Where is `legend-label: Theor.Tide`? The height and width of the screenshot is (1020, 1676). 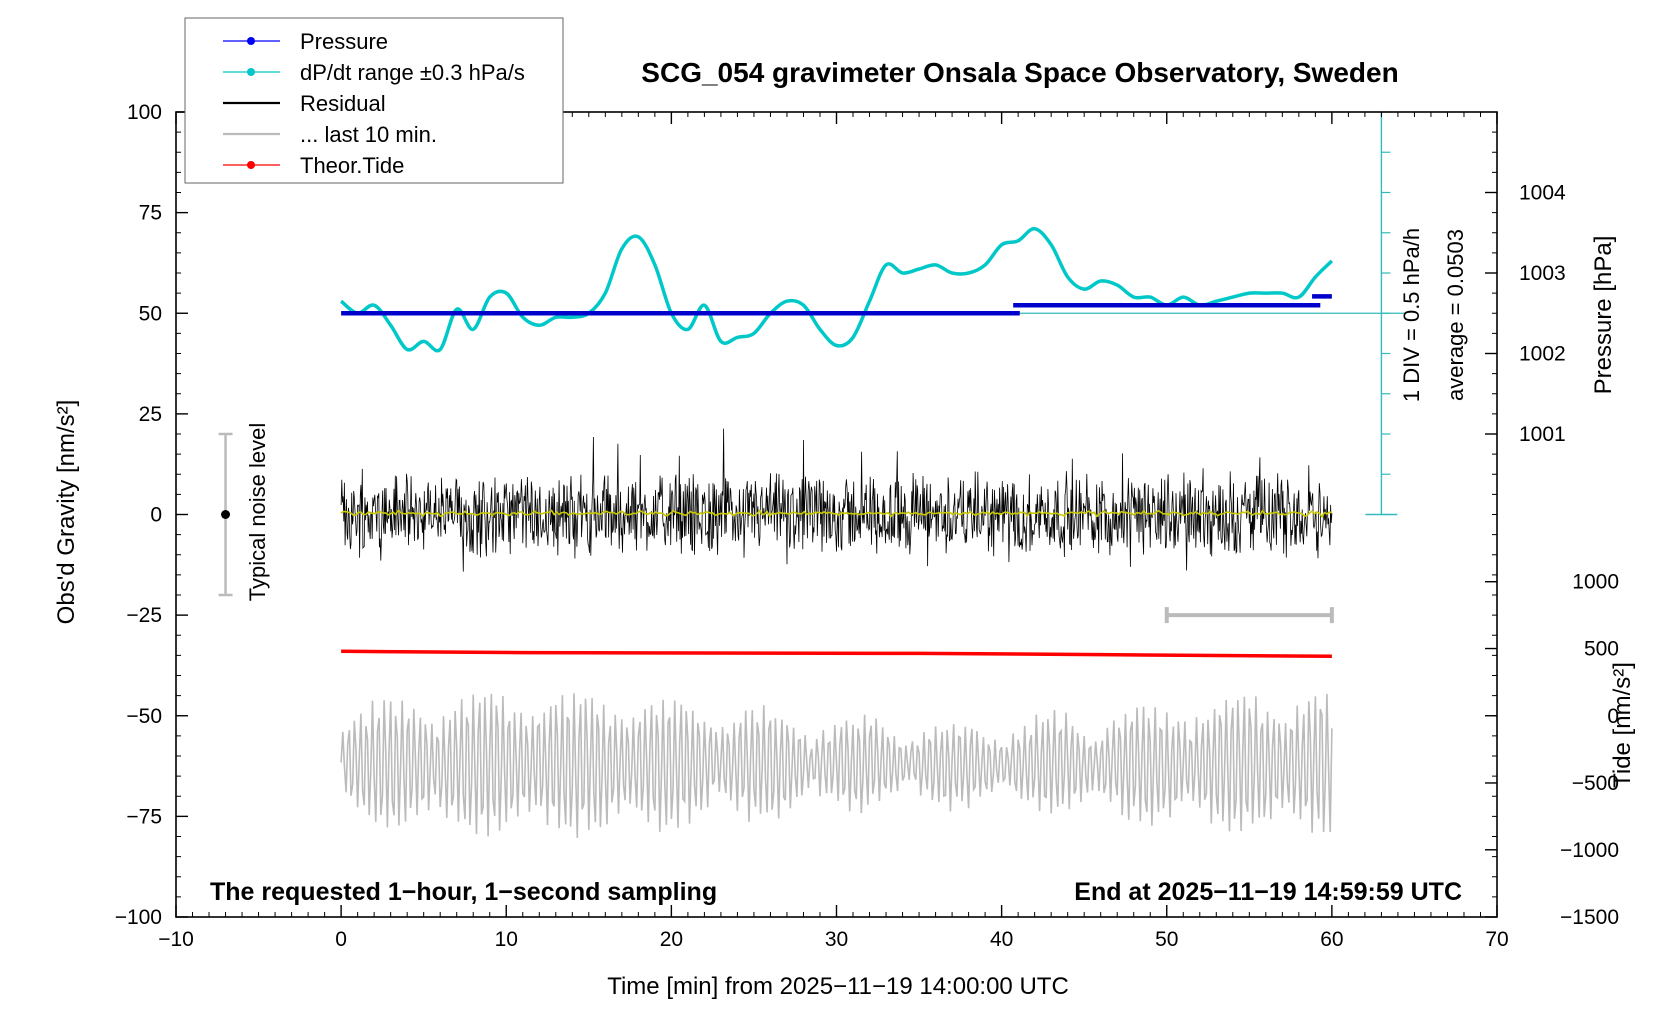
legend-label: Theor.Tide is located at coordinates (352, 165).